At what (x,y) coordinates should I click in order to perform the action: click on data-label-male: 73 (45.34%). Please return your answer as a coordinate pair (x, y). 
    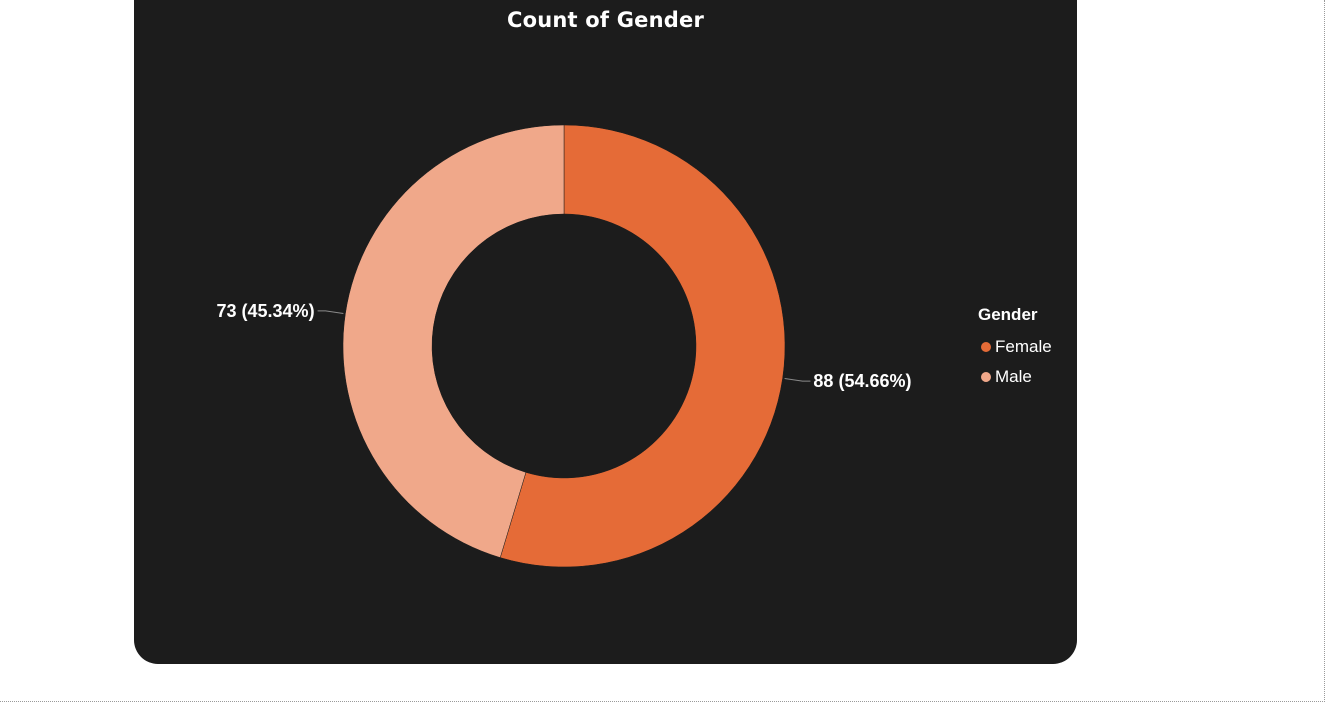
    Looking at the image, I should click on (266, 311).